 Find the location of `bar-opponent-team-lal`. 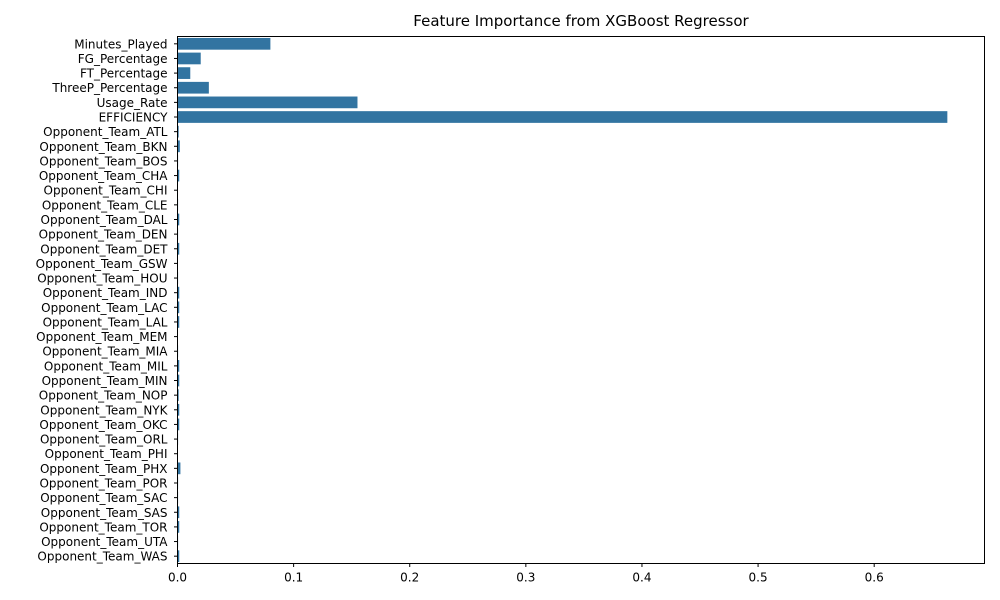

bar-opponent-team-lal is located at coordinates (178, 322).